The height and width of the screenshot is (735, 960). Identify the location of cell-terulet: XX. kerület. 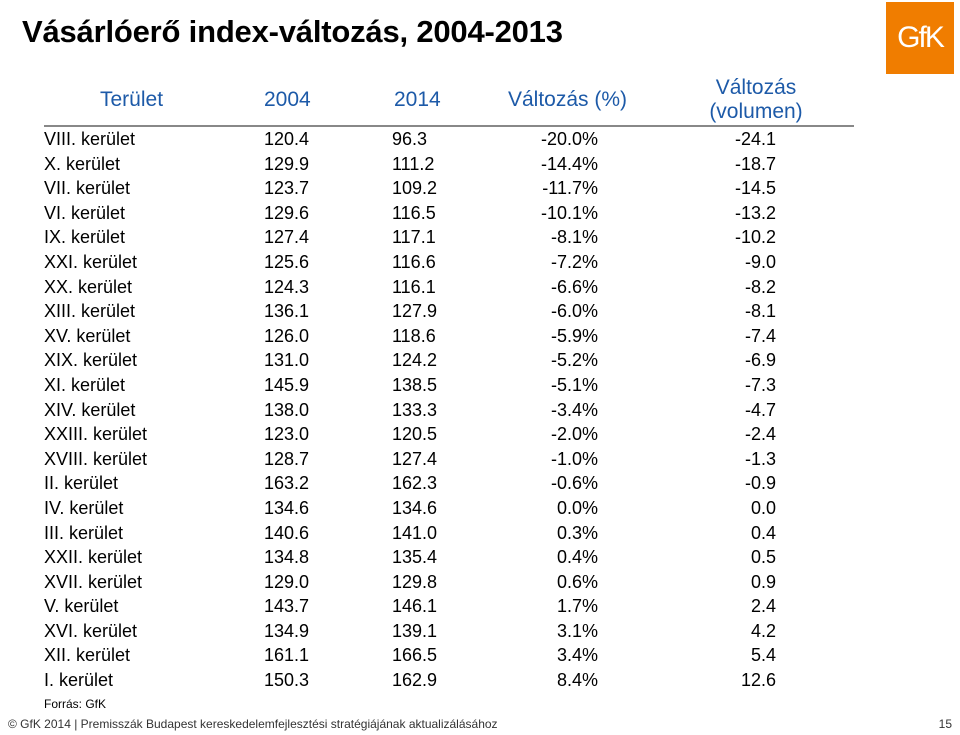
(88, 286).